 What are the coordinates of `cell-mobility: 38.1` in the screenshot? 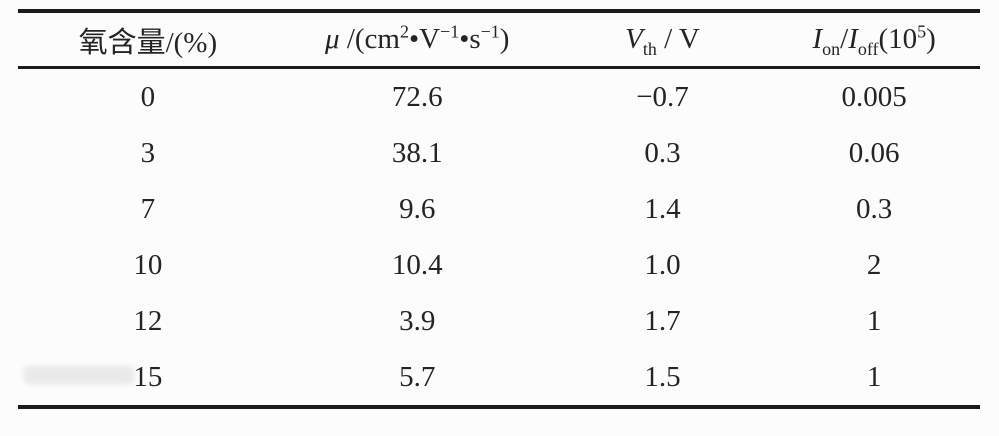 It's located at (417, 152).